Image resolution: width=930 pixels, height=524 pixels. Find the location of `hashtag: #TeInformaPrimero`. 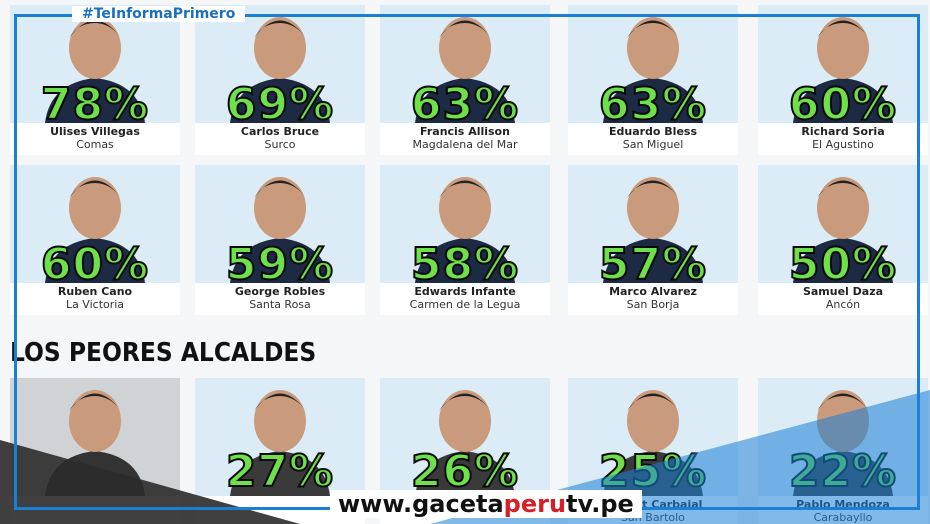

hashtag: #TeInformaPrimero is located at coordinates (159, 14).